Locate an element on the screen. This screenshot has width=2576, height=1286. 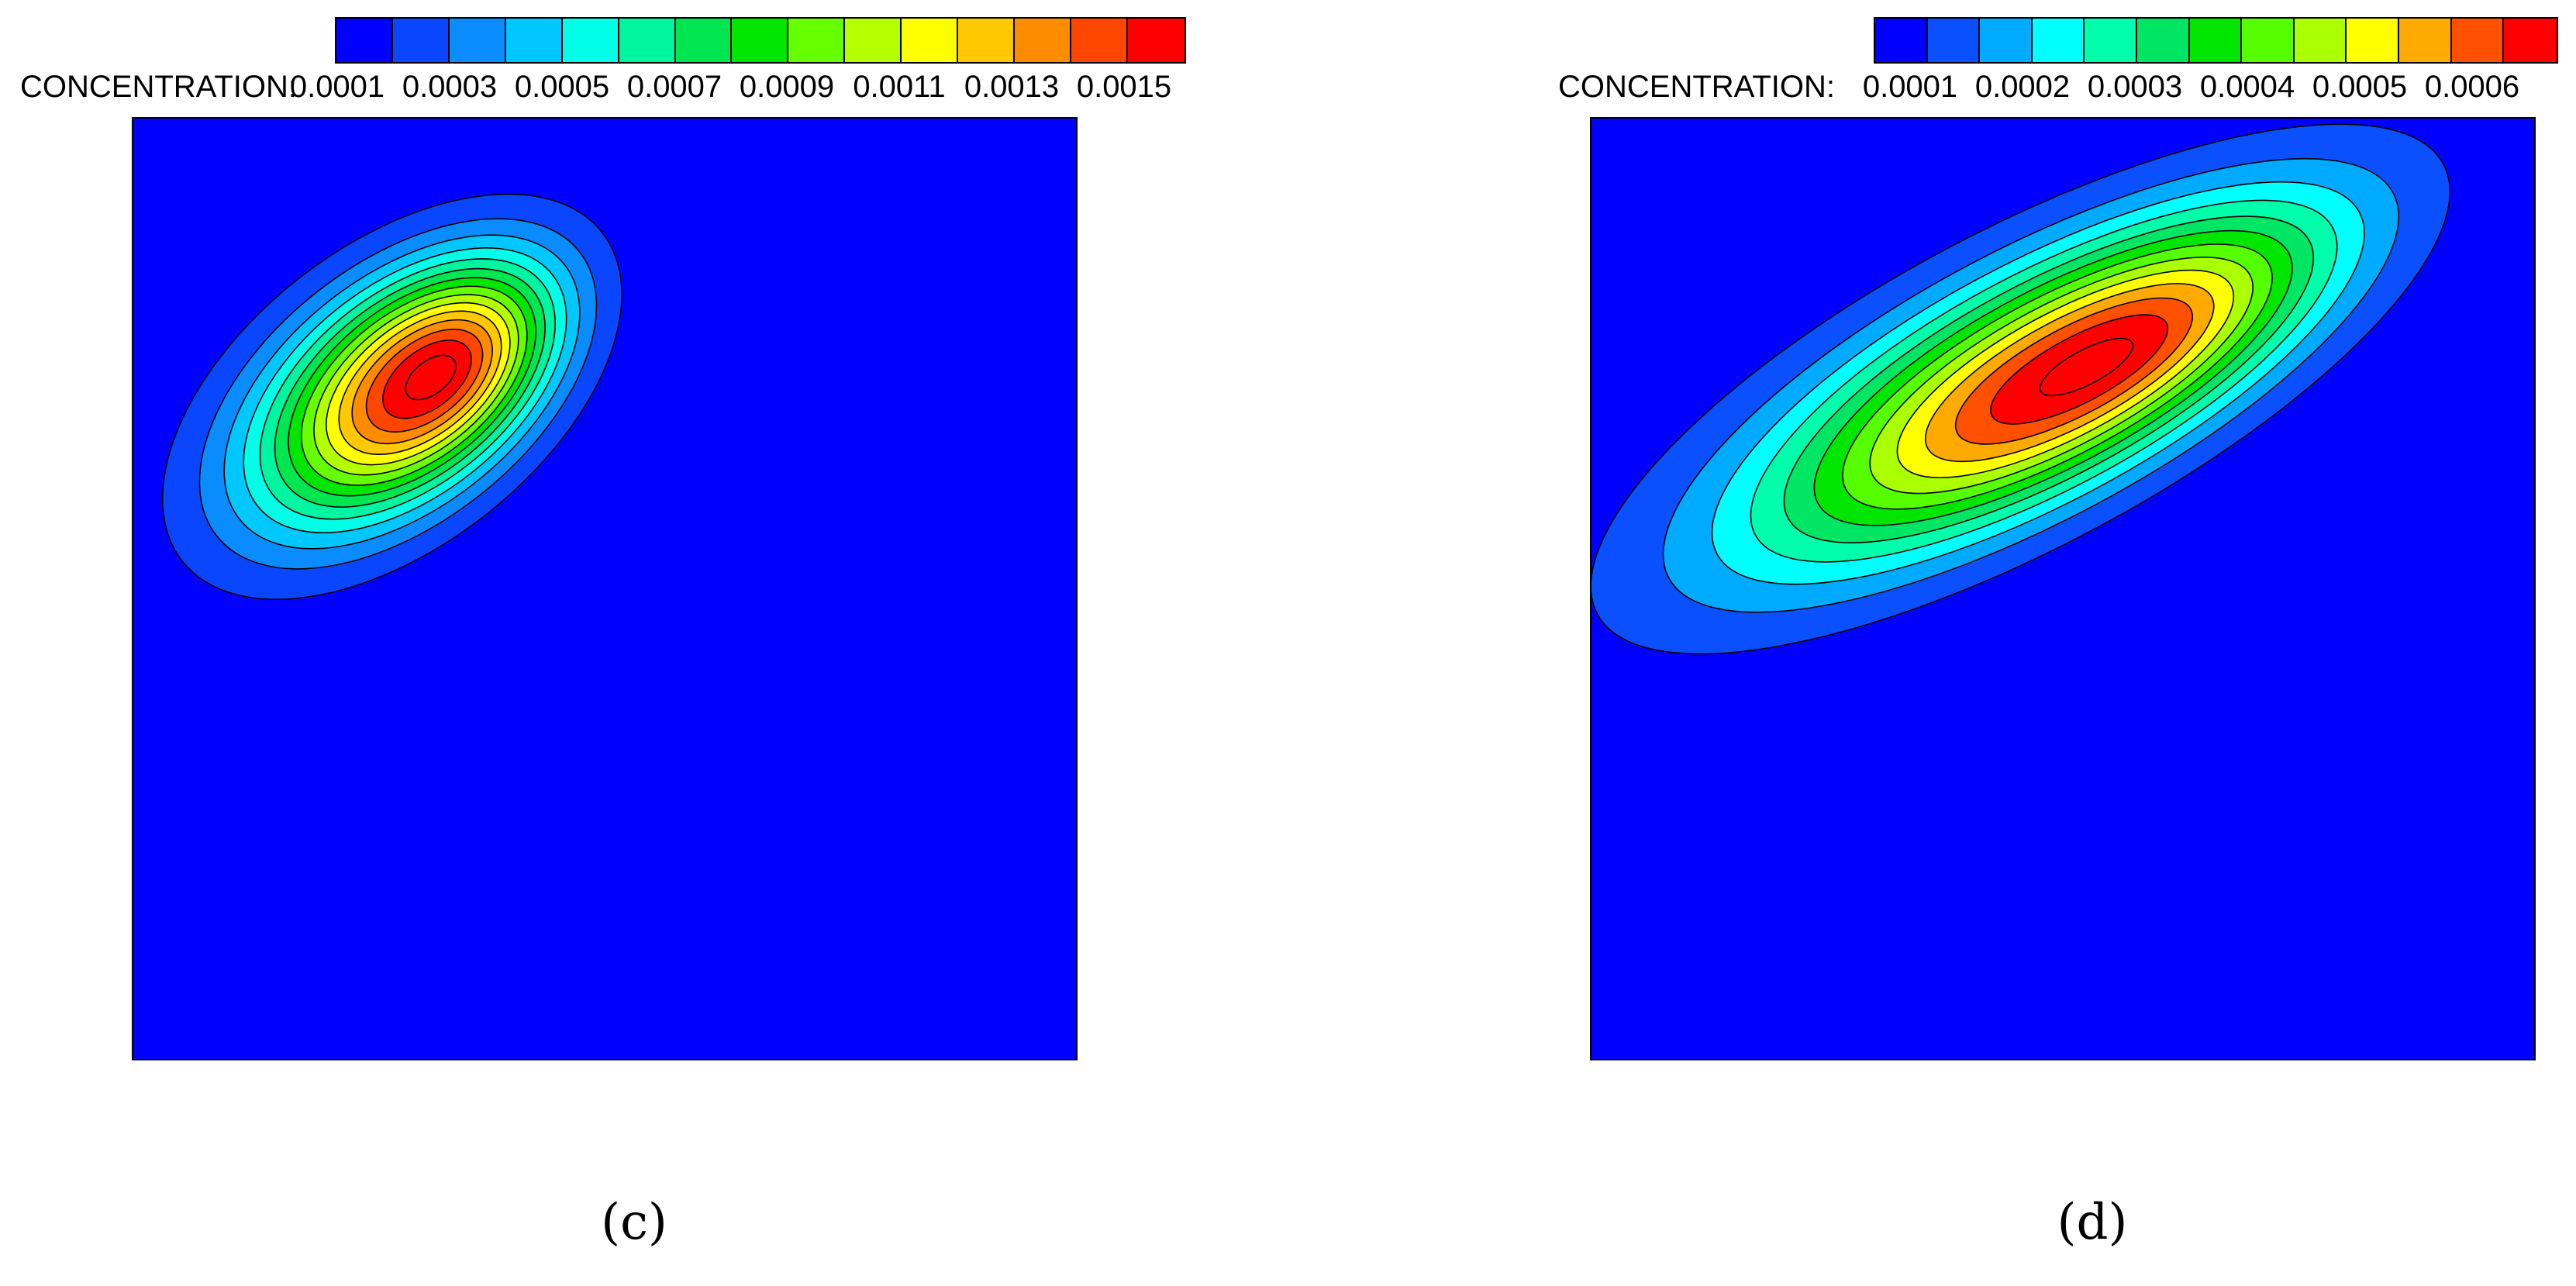
colorbar-d is located at coordinates (2216, 40).